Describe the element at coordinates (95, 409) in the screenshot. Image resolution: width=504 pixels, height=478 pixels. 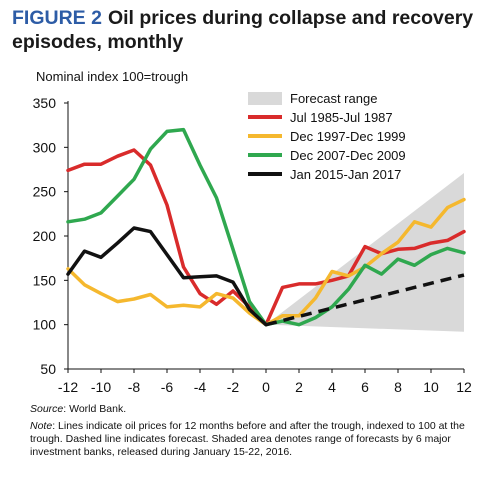
I see `source-text: : World Bank.` at that location.